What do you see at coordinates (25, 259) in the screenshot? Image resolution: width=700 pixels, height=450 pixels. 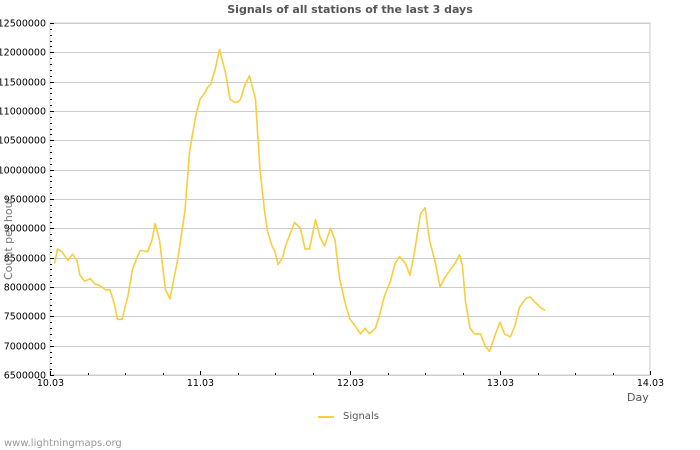 I see `y-tick-label: 8500000` at bounding box center [25, 259].